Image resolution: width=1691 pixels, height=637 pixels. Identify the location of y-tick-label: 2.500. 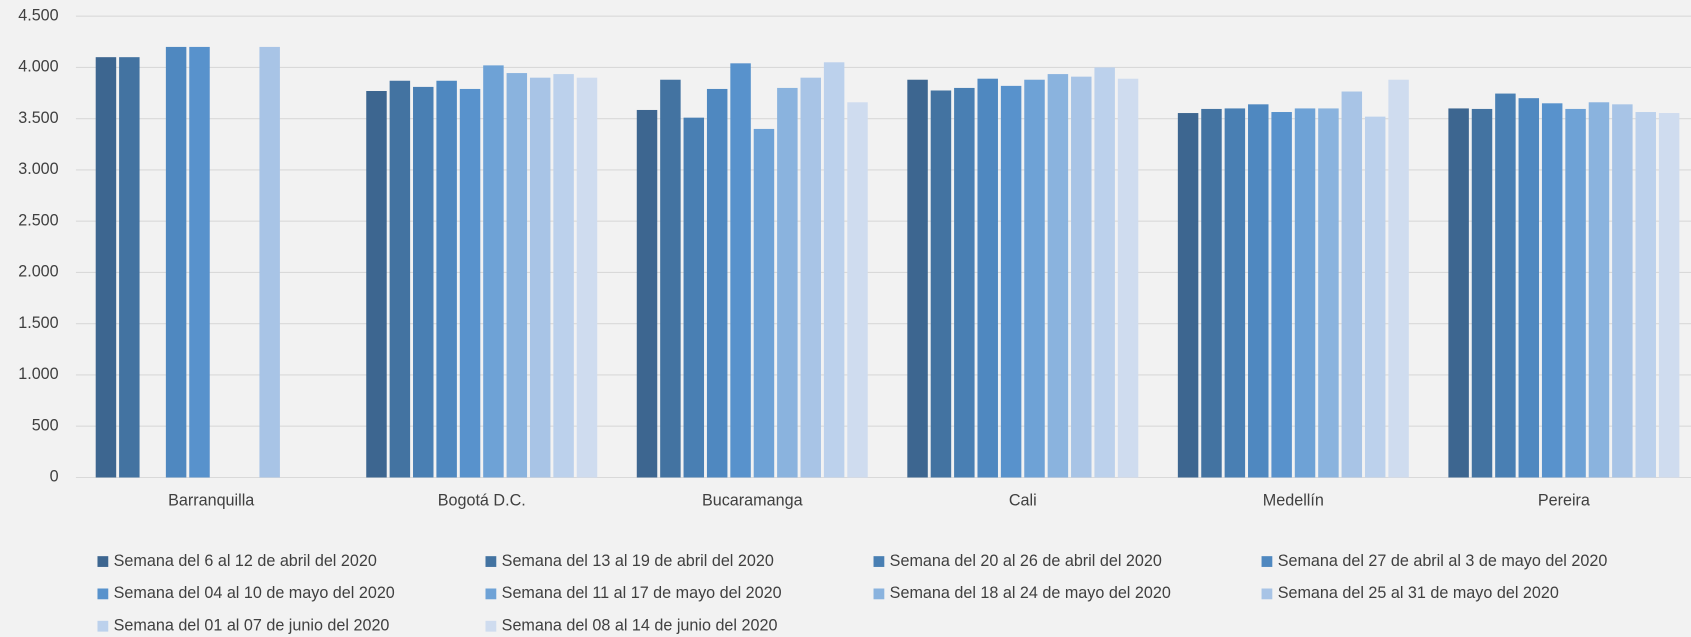
(38, 220).